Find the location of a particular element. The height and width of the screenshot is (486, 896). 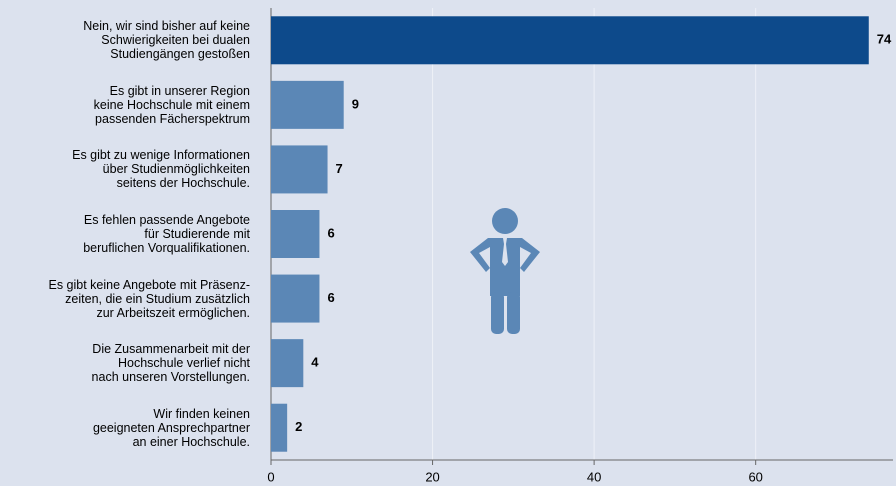

value-label: 9 is located at coordinates (355, 103).